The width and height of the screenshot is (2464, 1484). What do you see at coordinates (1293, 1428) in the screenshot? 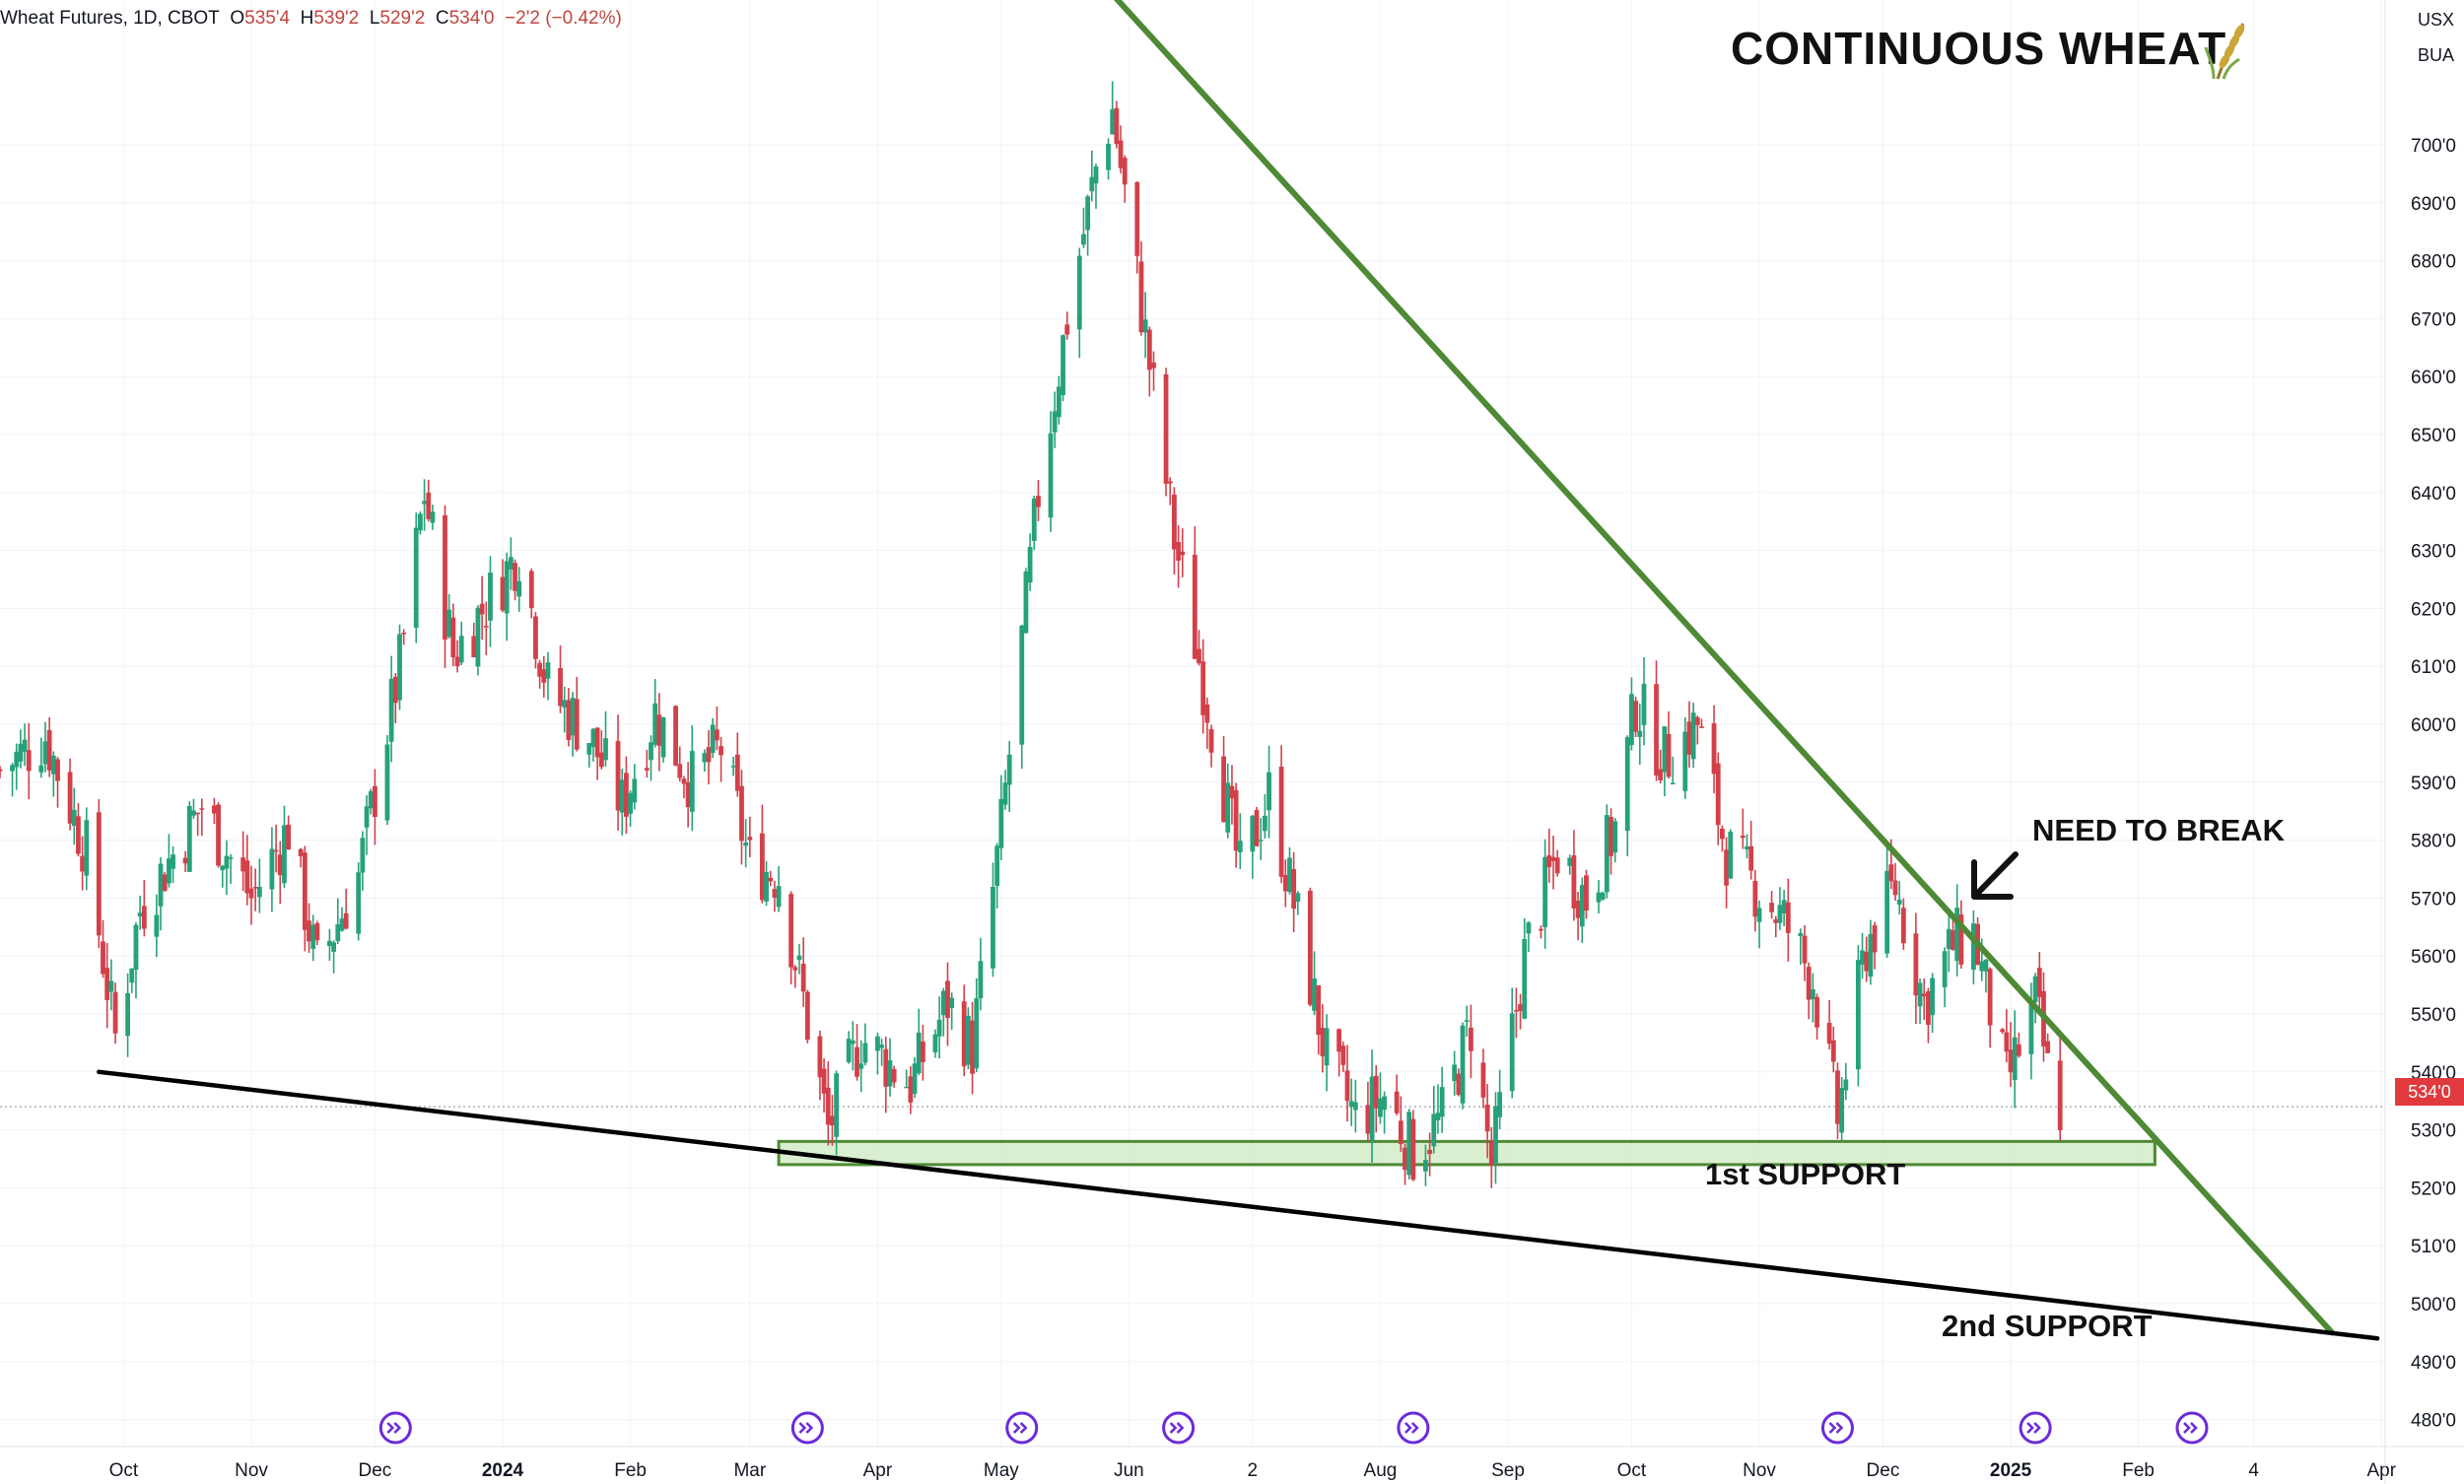
I see `event-markers` at bounding box center [1293, 1428].